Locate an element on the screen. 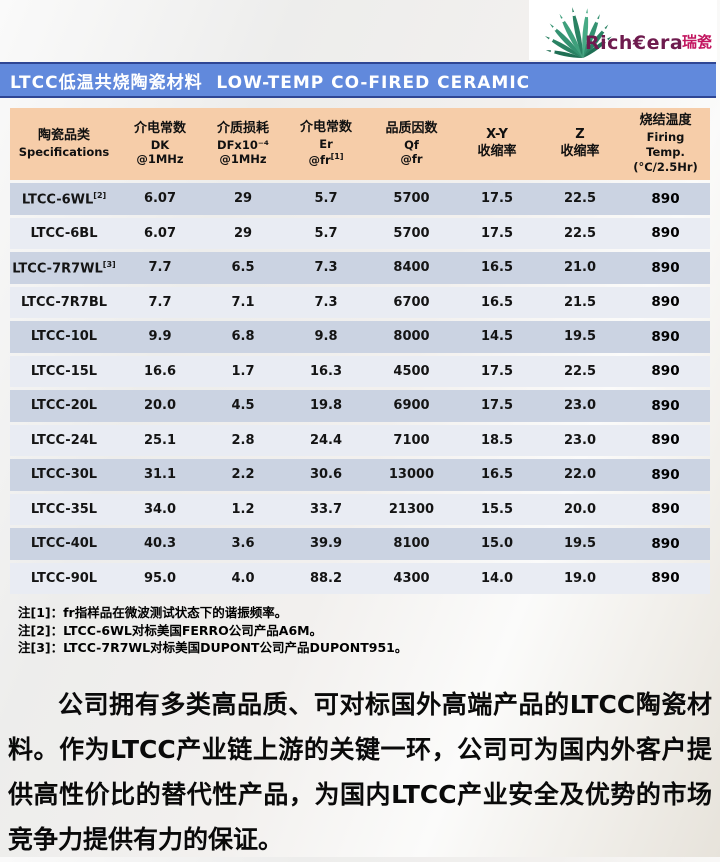  spec-name-cell: LTCC-30L is located at coordinates (64, 475).